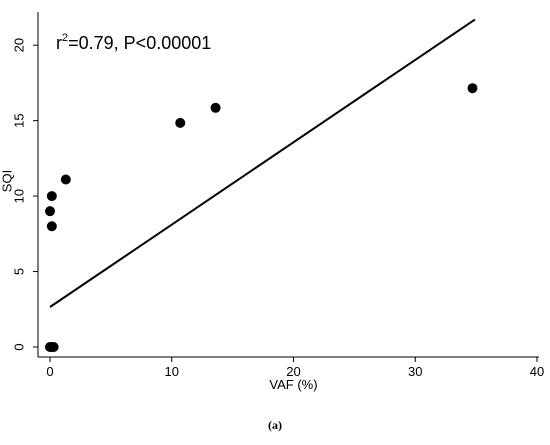  Describe the element at coordinates (18, 271) in the screenshot. I see `y-tick-label: 5` at that location.